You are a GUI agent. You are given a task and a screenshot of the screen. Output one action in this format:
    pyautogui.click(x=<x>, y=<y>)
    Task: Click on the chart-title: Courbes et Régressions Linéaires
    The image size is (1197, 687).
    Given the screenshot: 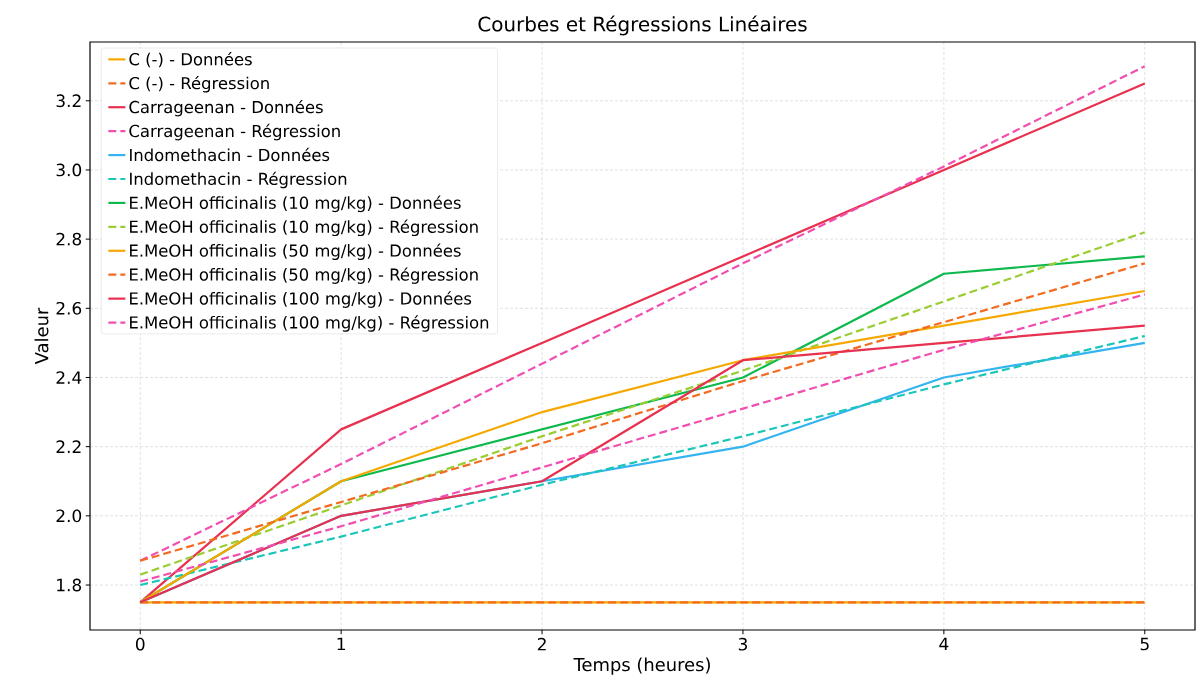 What is the action you would take?
    pyautogui.click(x=642, y=25)
    